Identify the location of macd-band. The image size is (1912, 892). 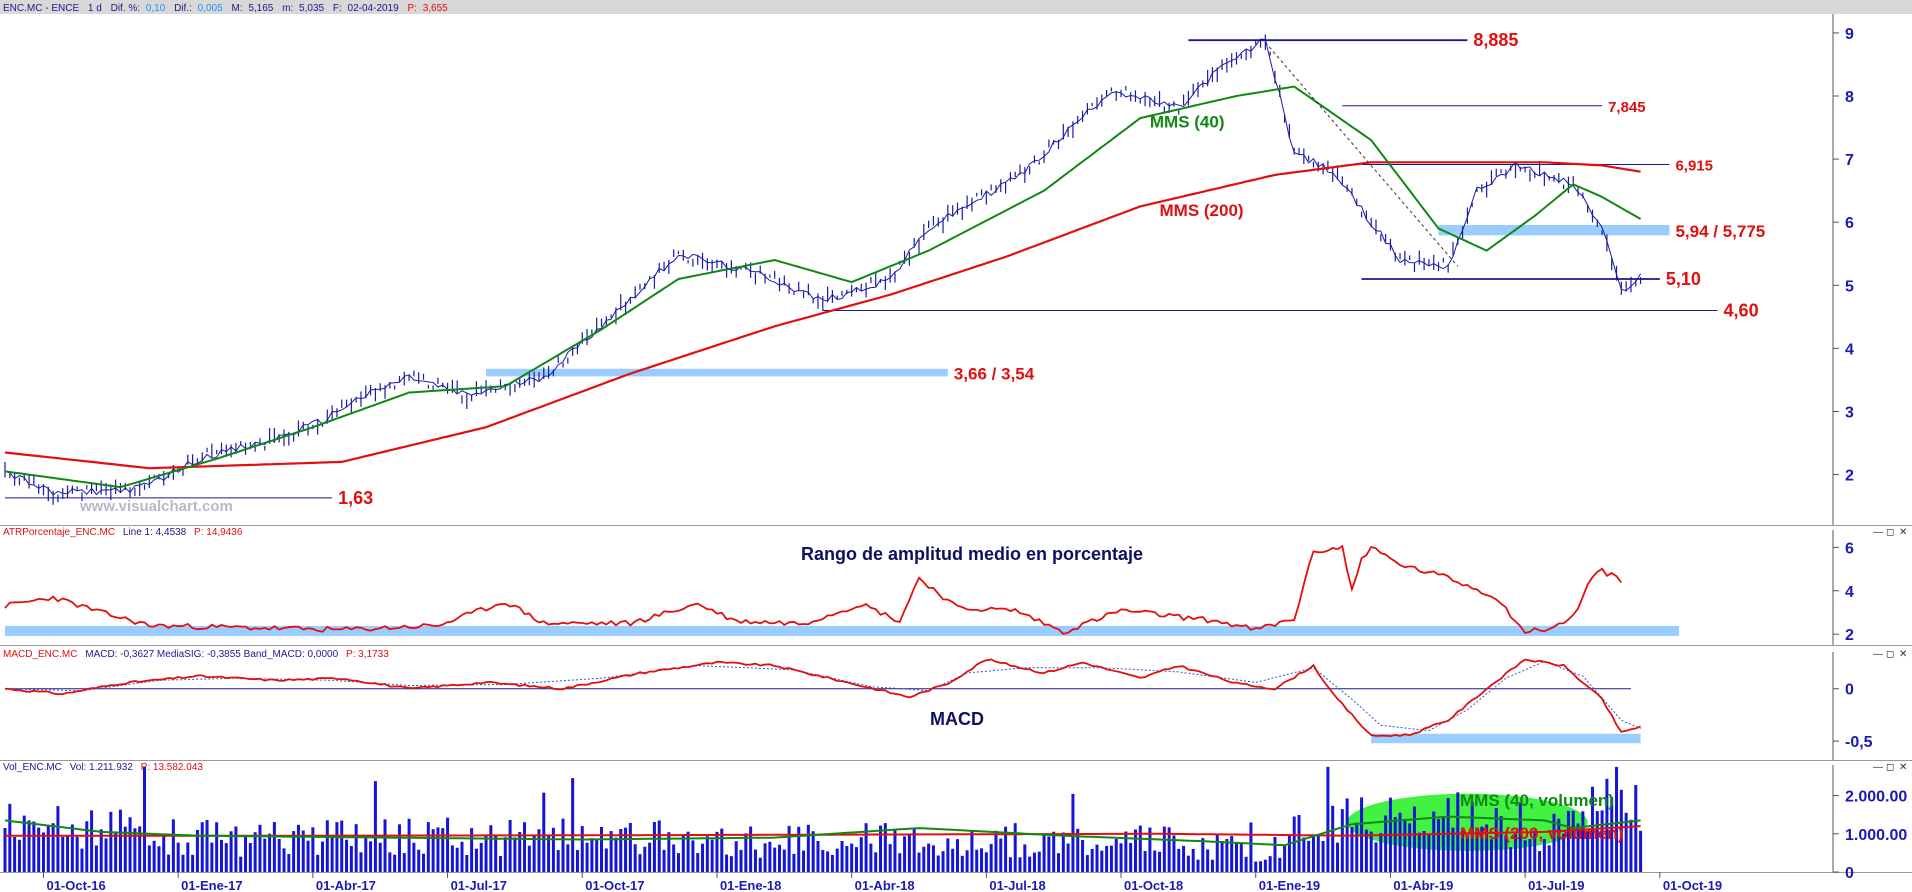
(1506, 738).